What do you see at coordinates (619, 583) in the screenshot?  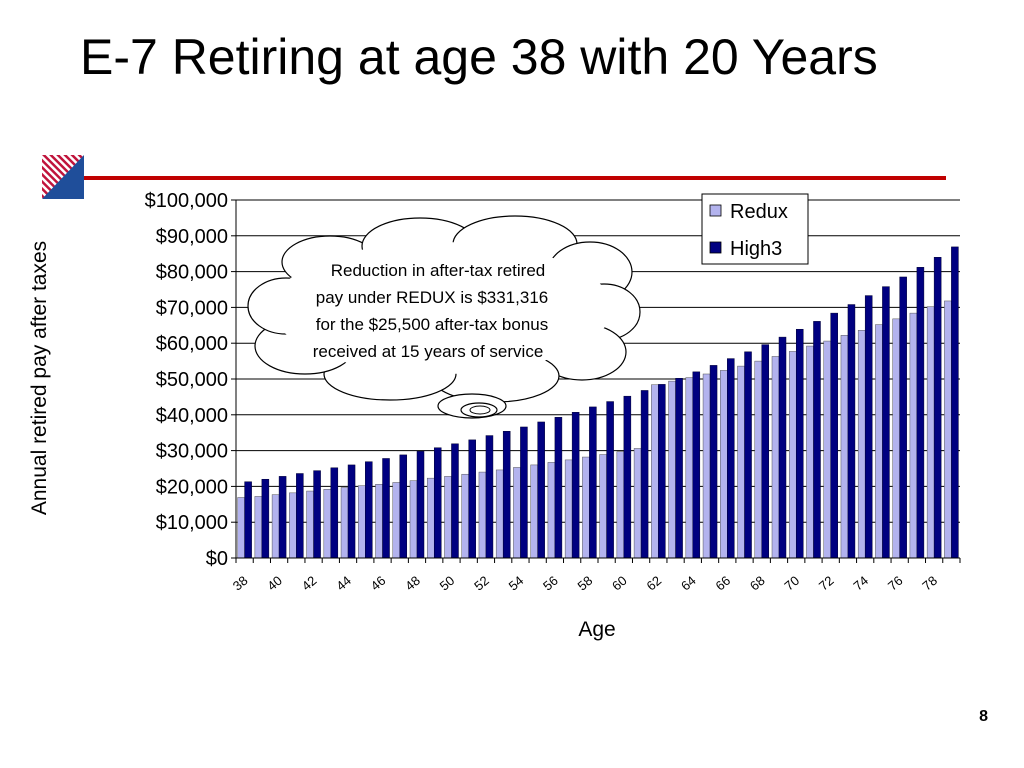 I see `x-tick-label: 60` at bounding box center [619, 583].